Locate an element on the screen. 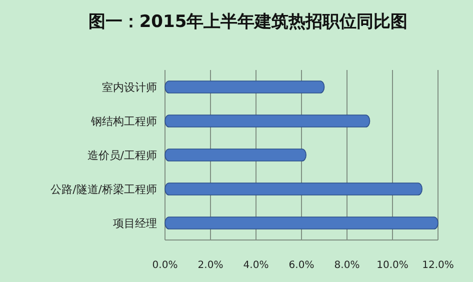 The width and height of the screenshot is (473, 282). x-tick-label: 10.0% is located at coordinates (392, 265).